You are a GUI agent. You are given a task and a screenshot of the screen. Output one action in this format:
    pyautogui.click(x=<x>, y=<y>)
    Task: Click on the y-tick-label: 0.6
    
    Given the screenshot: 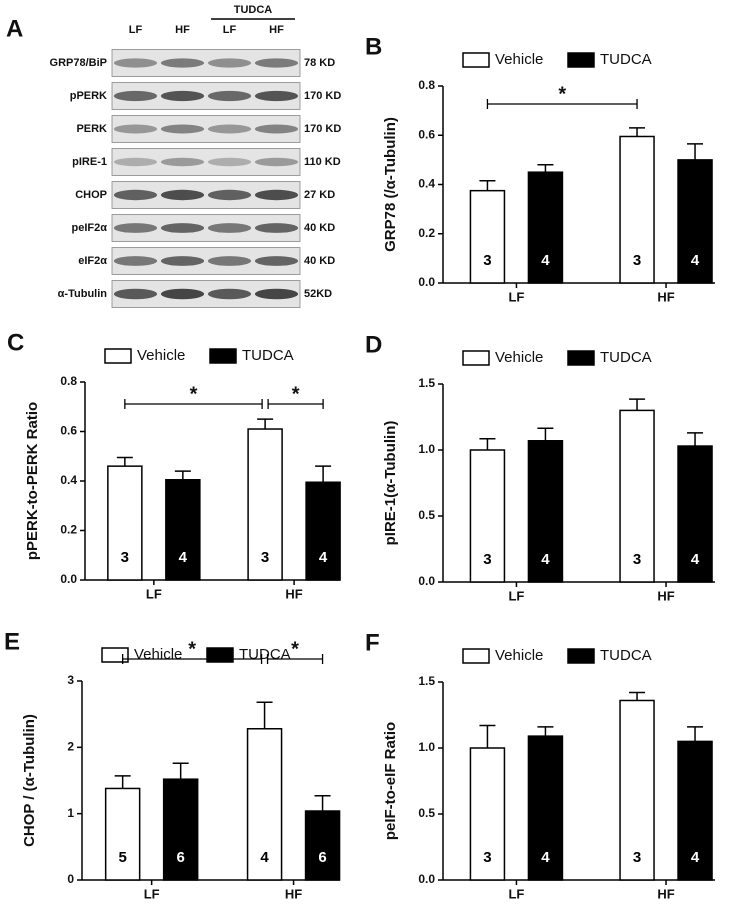 What is the action you would take?
    pyautogui.click(x=68, y=431)
    